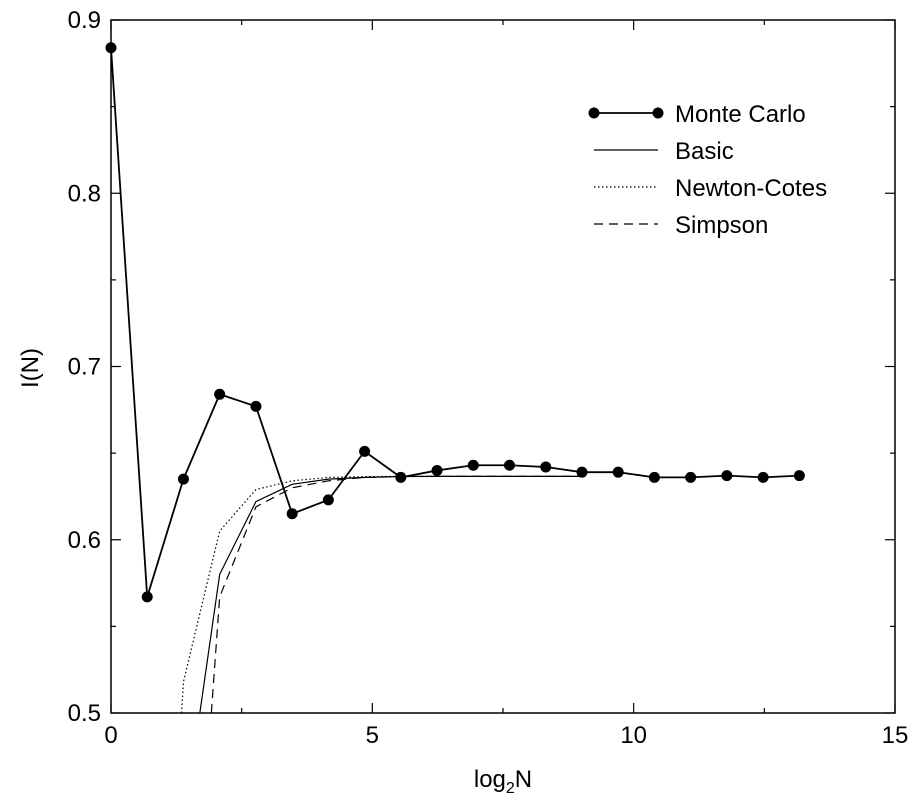  What do you see at coordinates (704, 151) in the screenshot?
I see `legend-label-basic: Basic` at bounding box center [704, 151].